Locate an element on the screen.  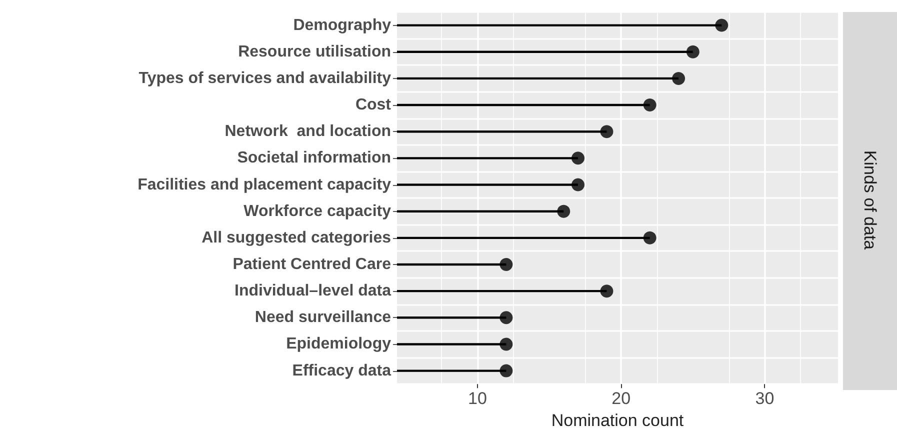
y-tick-label: Facilities and placement capacity is located at coordinates (265, 185).